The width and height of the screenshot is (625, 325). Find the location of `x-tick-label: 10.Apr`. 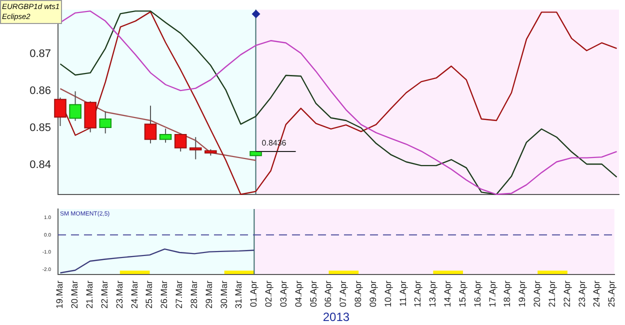

x-tick-label: 10.Apr is located at coordinates (387, 294).